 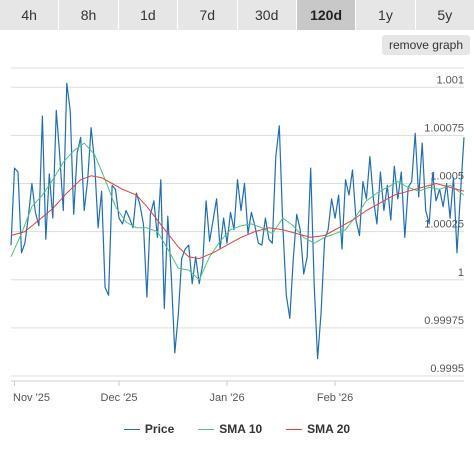 What do you see at coordinates (119, 398) in the screenshot?
I see `x-tick-label: Dec '25` at bounding box center [119, 398].